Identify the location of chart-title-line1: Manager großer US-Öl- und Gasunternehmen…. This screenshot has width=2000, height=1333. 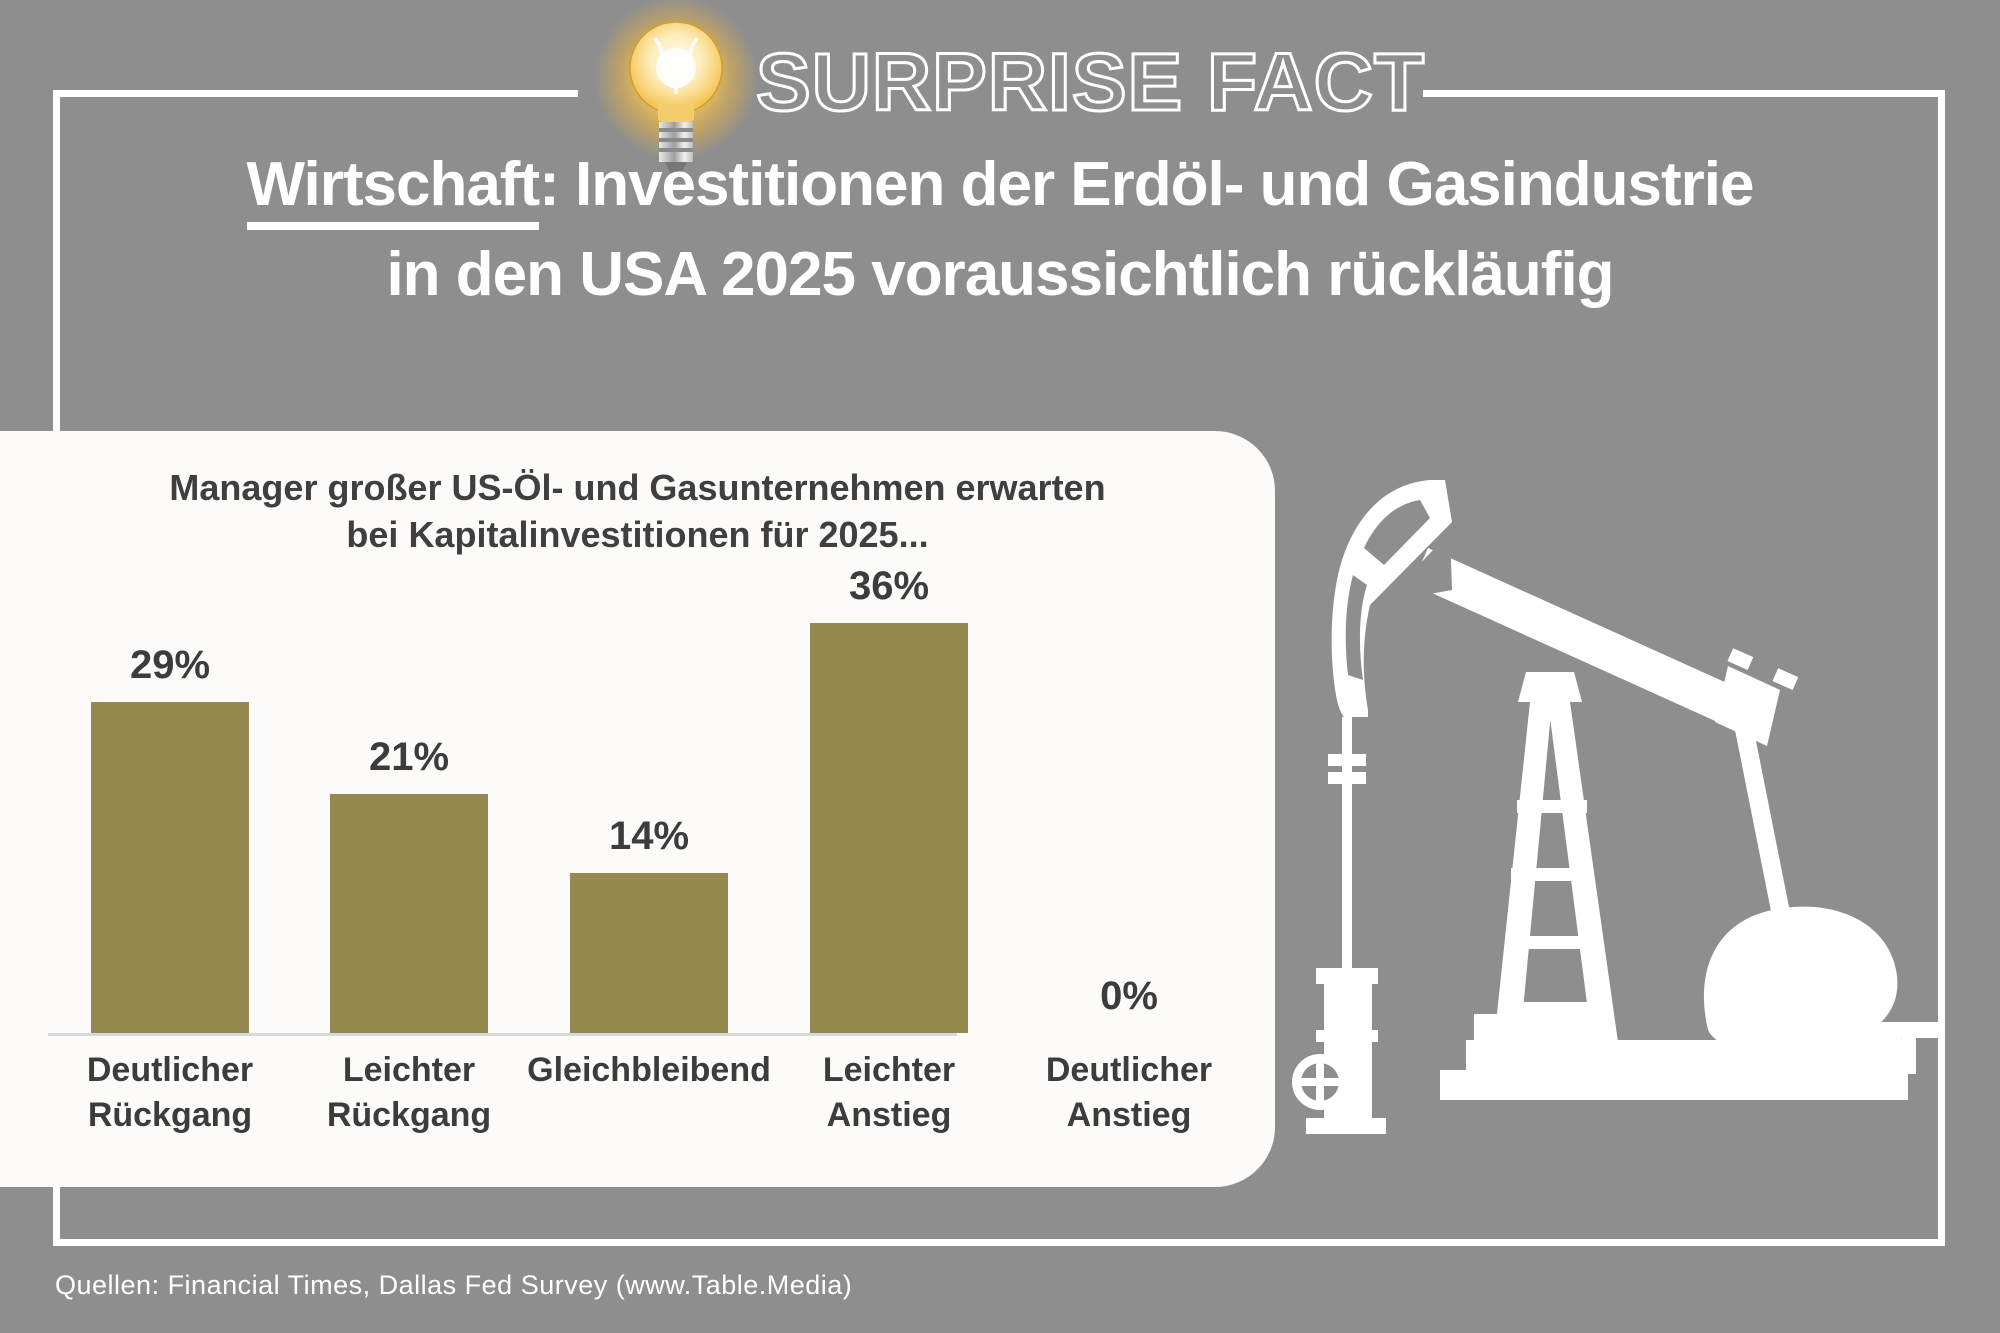
(637, 487).